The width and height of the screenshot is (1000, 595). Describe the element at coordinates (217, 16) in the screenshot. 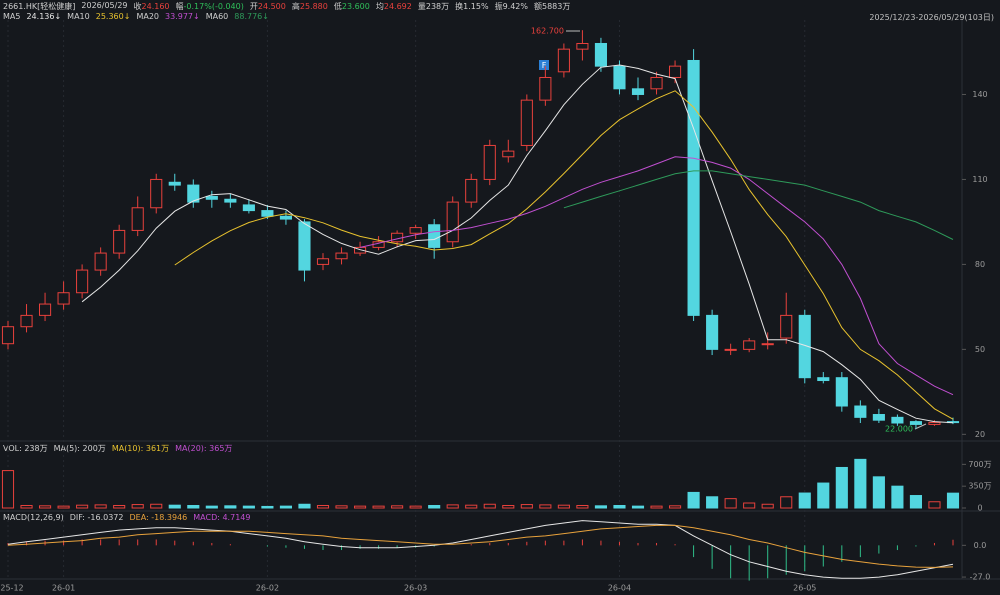

I see `legend-name: MA60` at that location.